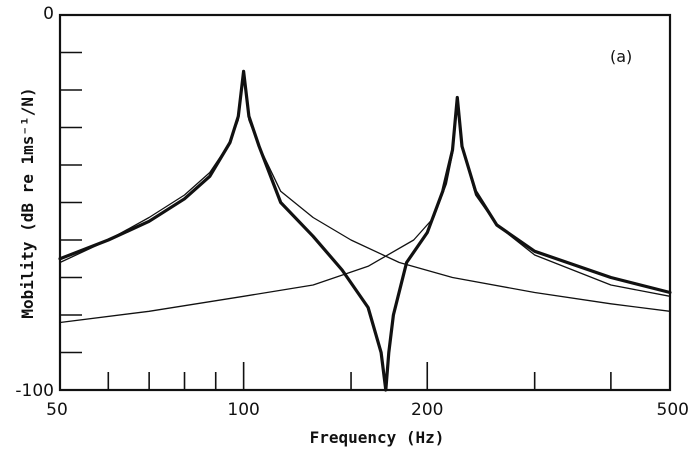  Describe the element at coordinates (243, 410) in the screenshot. I see `x-tick-label: 100` at that location.